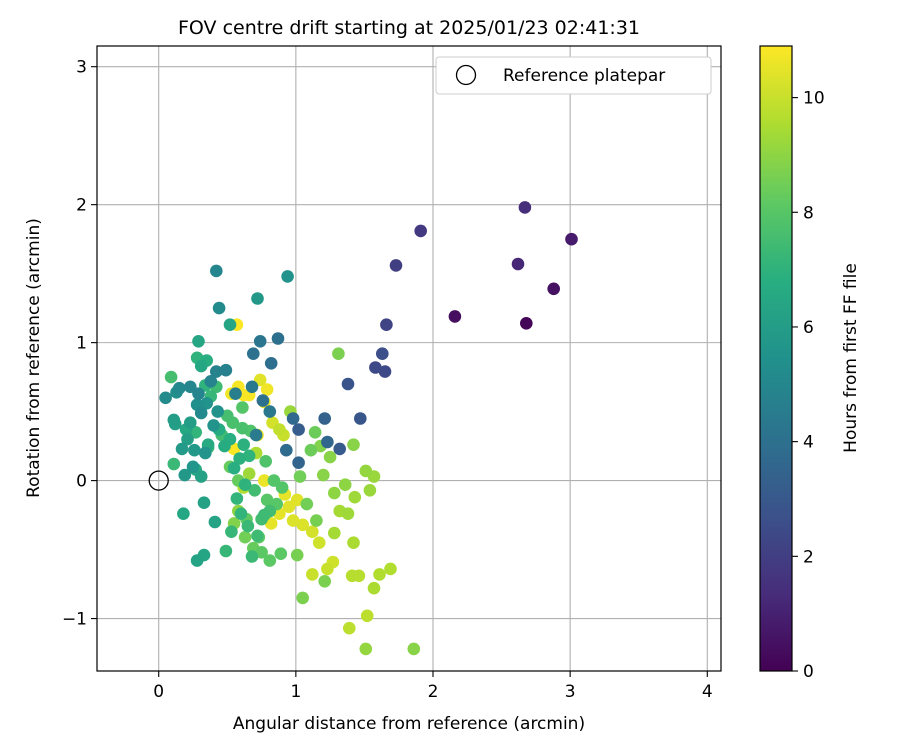  Describe the element at coordinates (158, 480) in the screenshot. I see `reference-marker-group` at that location.